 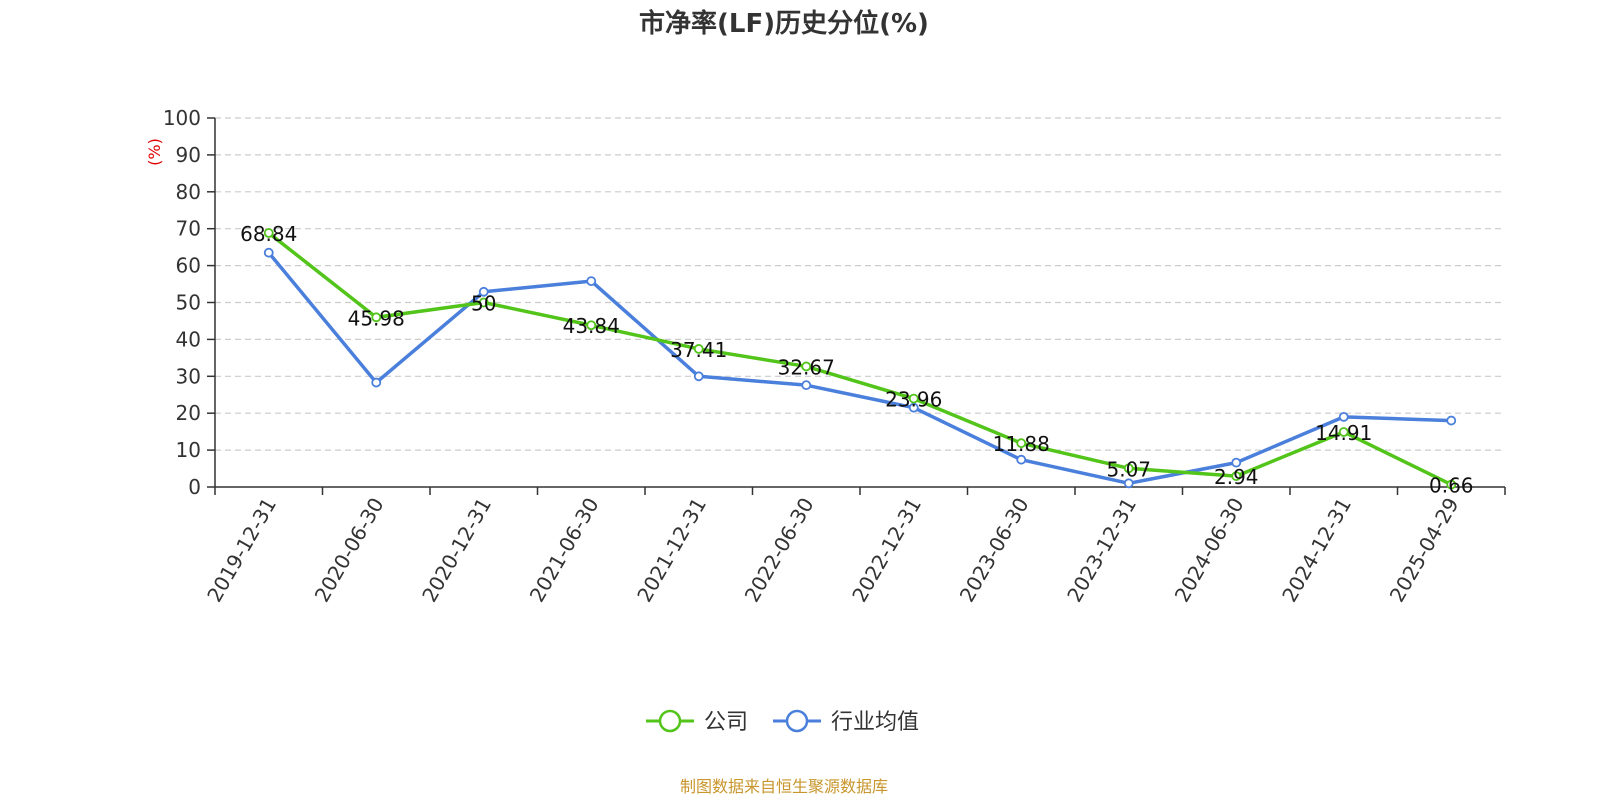 I want to click on y-axis-label: (%), so click(x=154, y=152).